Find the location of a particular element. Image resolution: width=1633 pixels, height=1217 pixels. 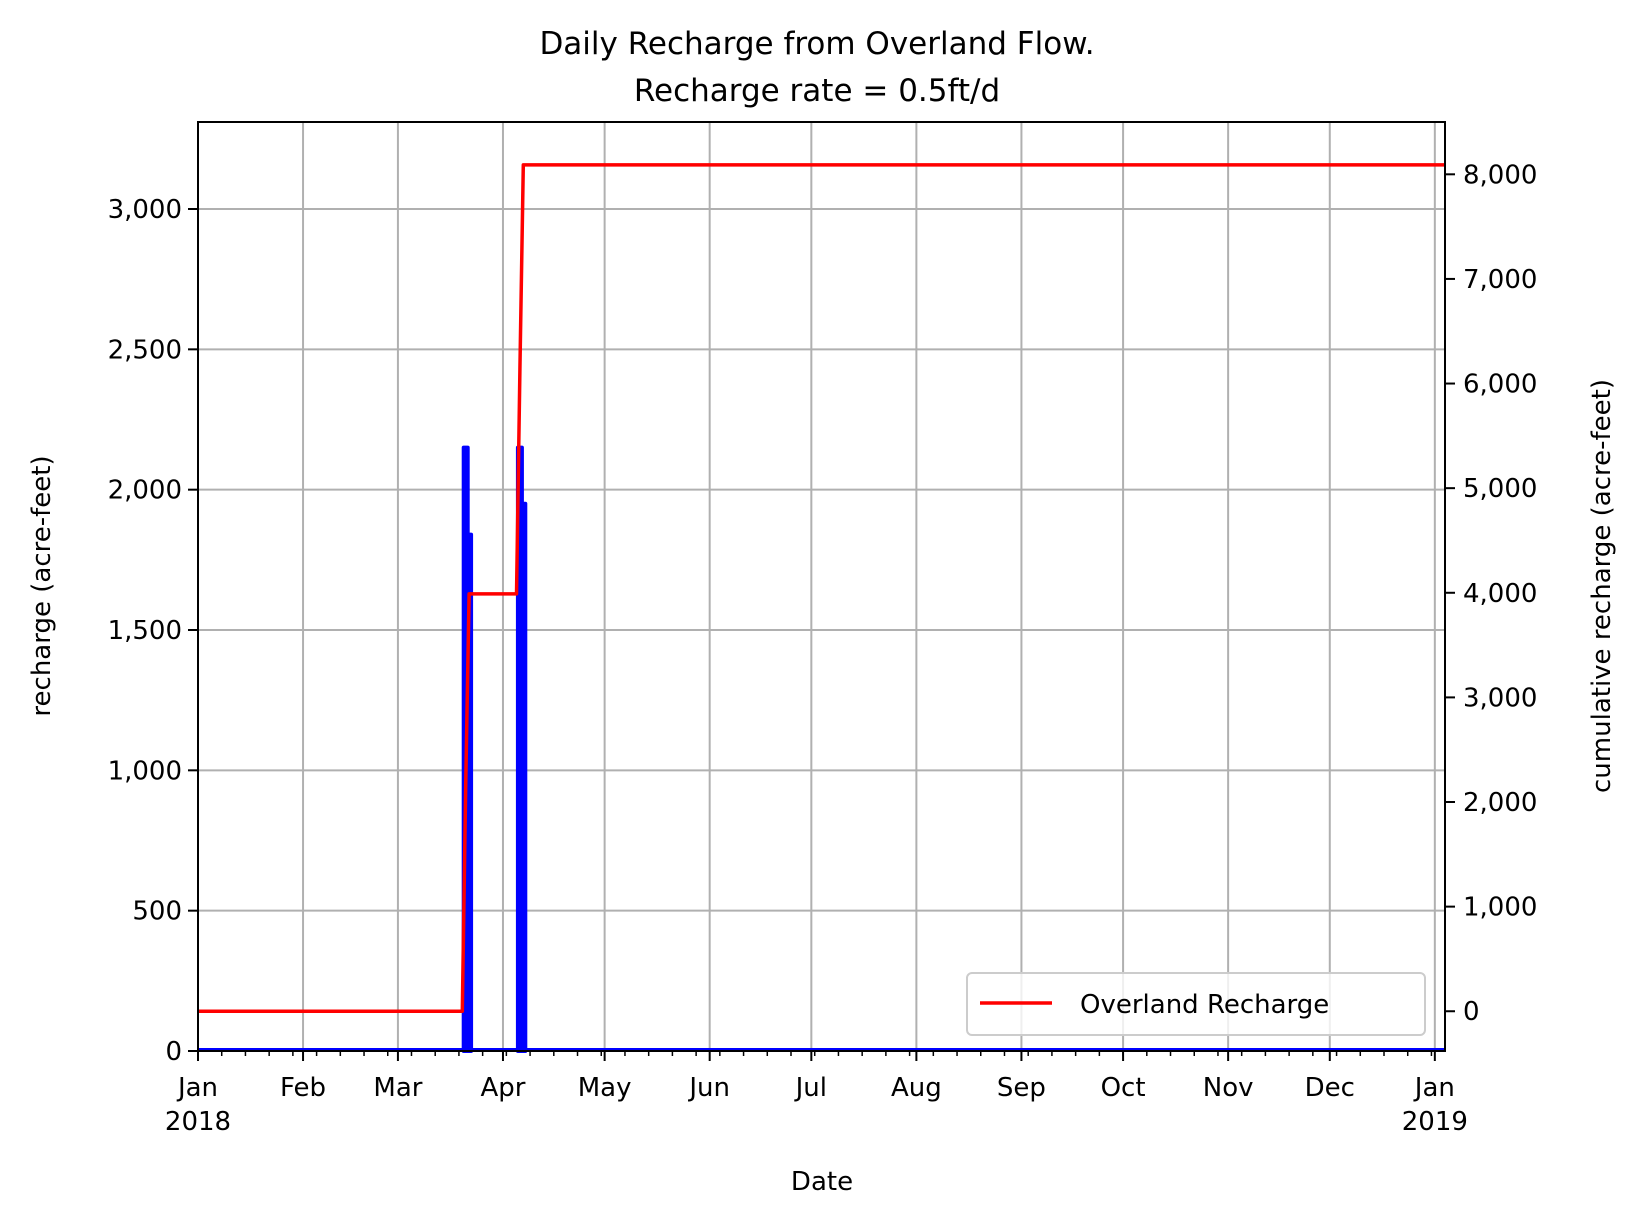

legend-label-overland-recharge: Overland Recharge is located at coordinates (1204, 1005).